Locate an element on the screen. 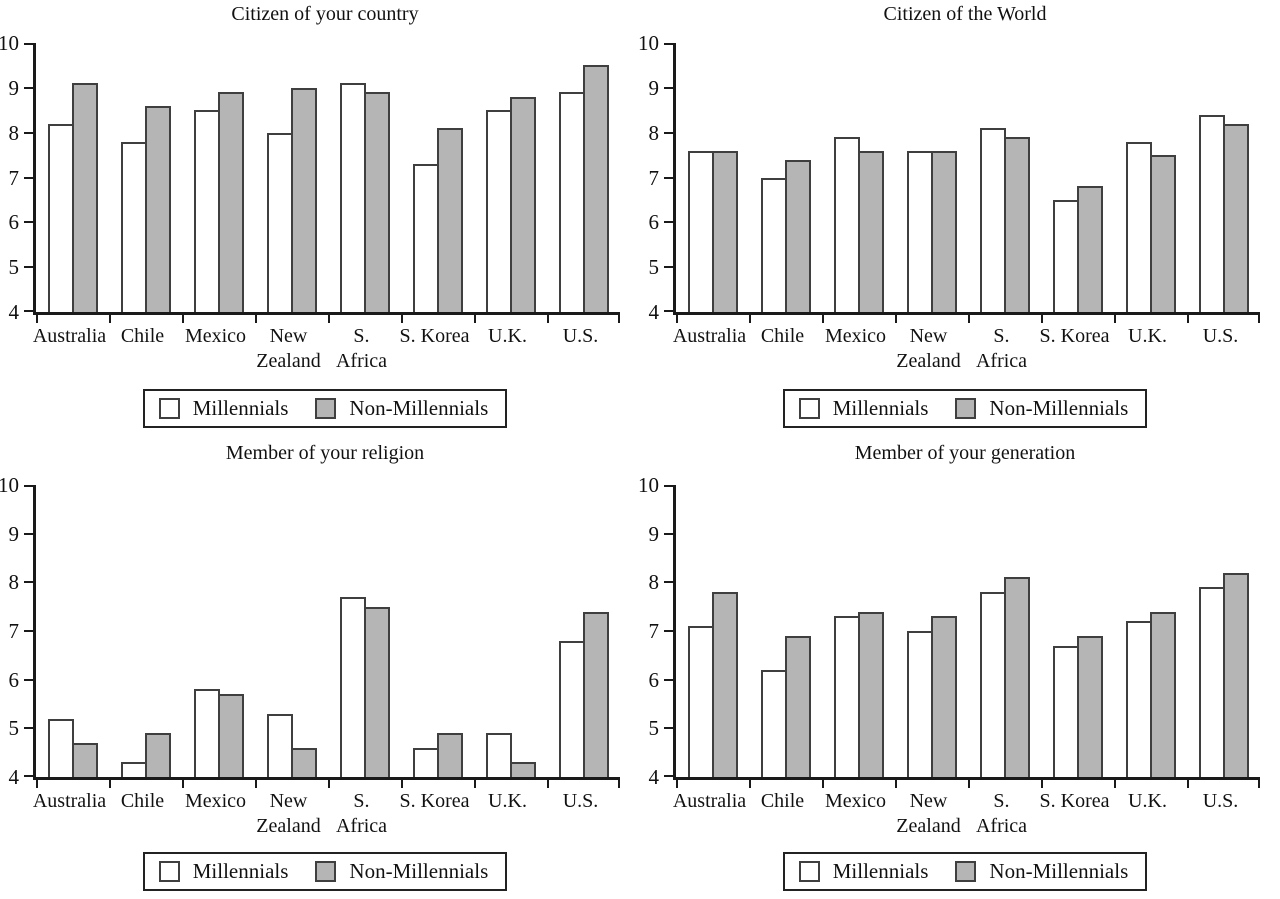 Image resolution: width=1280 pixels, height=899 pixels. chart-title: Member of your religion is located at coordinates (325, 453).